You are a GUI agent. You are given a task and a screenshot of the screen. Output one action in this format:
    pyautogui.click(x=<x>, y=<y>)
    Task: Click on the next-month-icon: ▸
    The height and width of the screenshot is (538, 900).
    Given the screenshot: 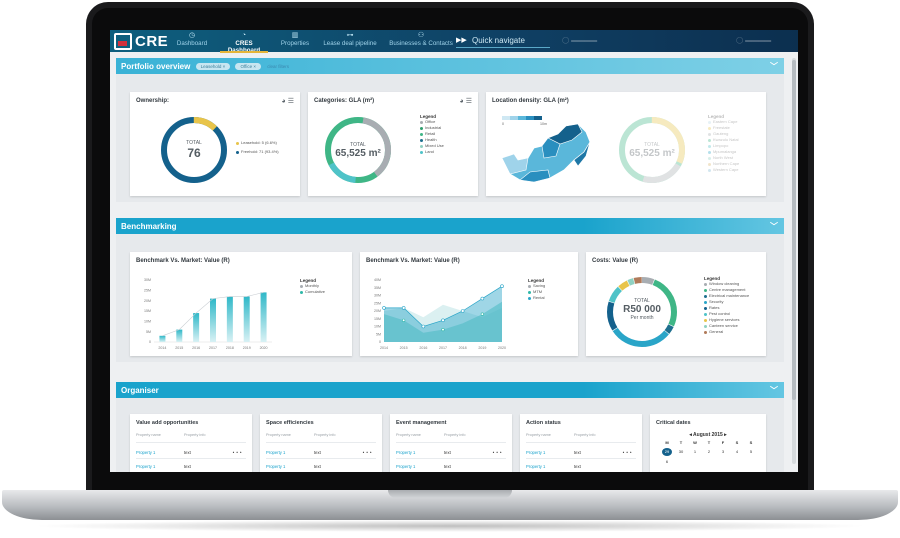 What is the action you would take?
    pyautogui.click(x=724, y=435)
    